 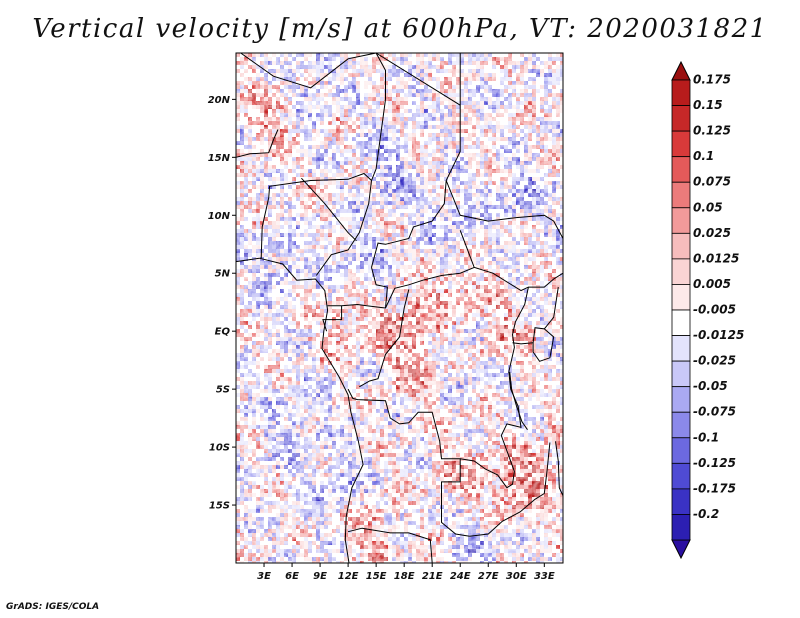 What do you see at coordinates (320, 576) in the screenshot?
I see `x-tick-label-9E: 9E` at bounding box center [320, 576].